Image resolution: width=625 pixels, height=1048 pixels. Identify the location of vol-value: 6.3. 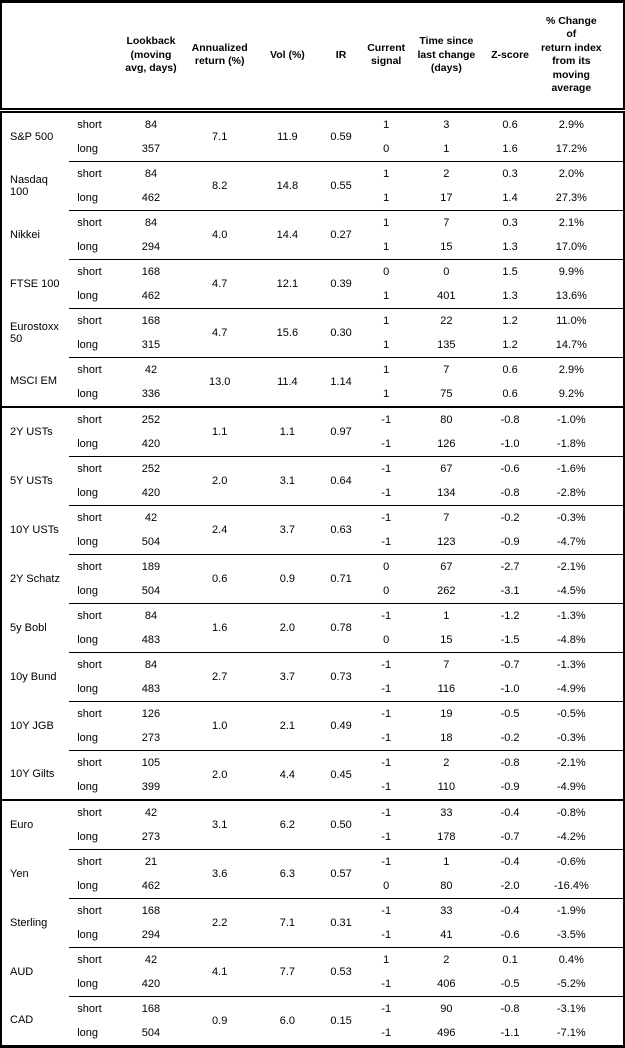
(287, 873).